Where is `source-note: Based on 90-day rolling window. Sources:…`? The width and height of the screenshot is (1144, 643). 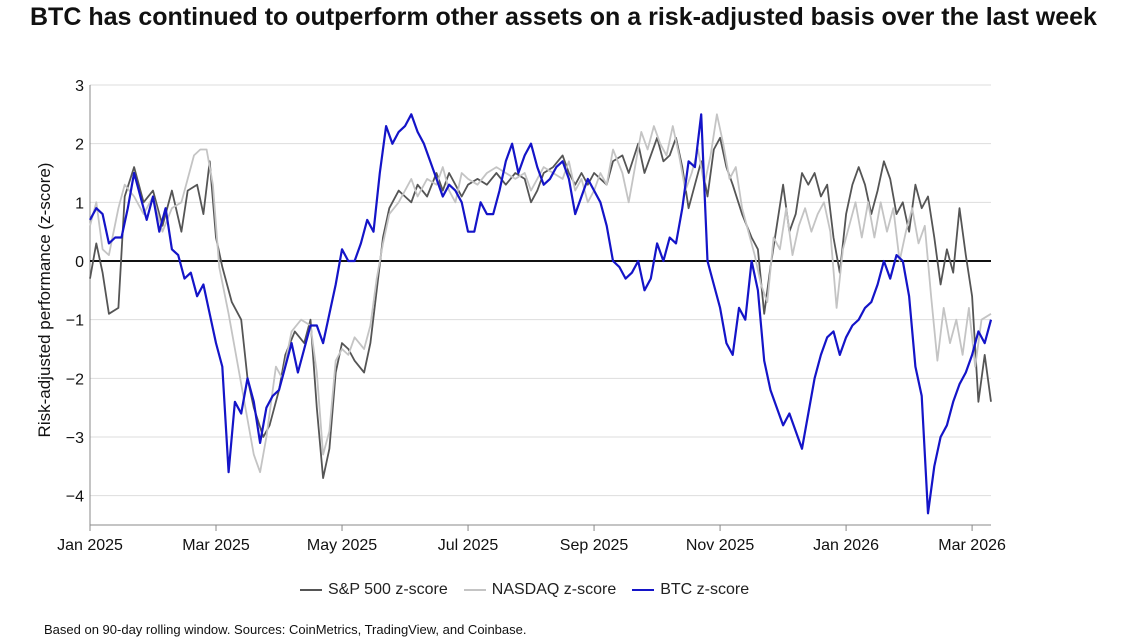 source-note: Based on 90-day rolling window. Sources:… is located at coordinates (285, 629).